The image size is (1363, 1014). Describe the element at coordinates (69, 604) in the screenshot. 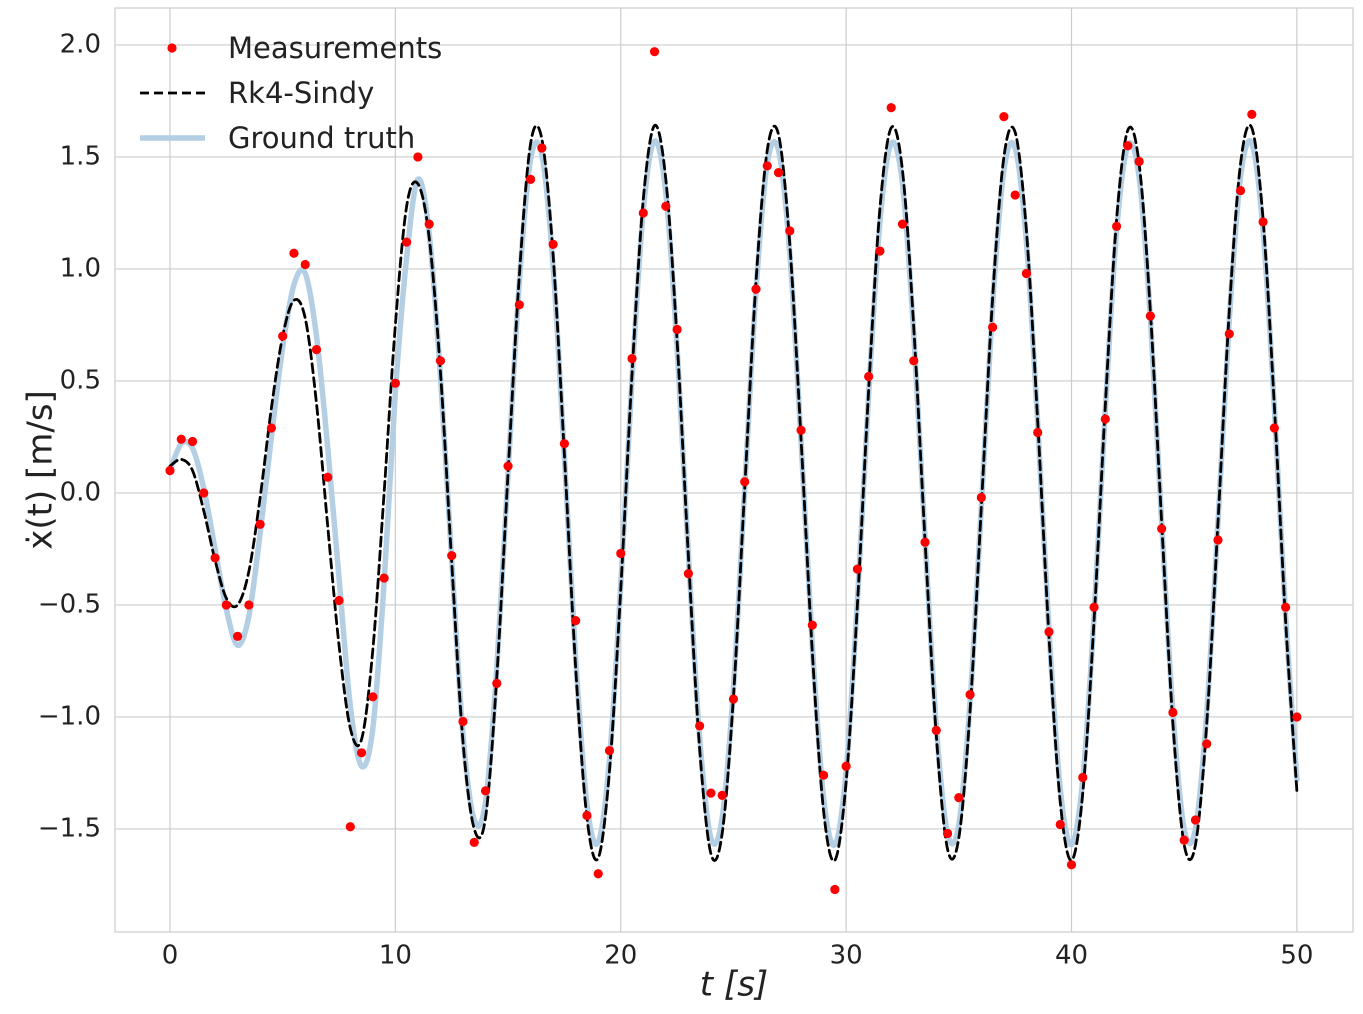

I see `y-tick-label: −0.5` at that location.